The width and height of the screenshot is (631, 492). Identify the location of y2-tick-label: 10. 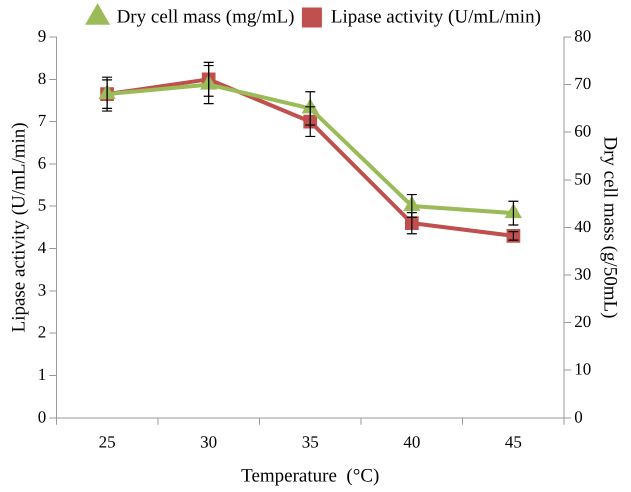
(583, 369).